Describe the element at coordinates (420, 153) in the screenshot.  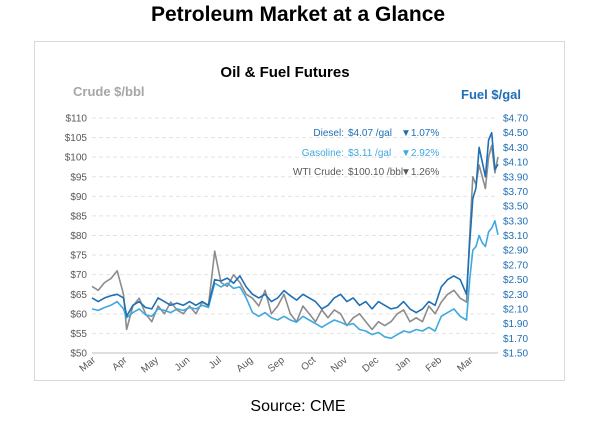
I see `legend-gasoline-change: ▼2.92%` at that location.